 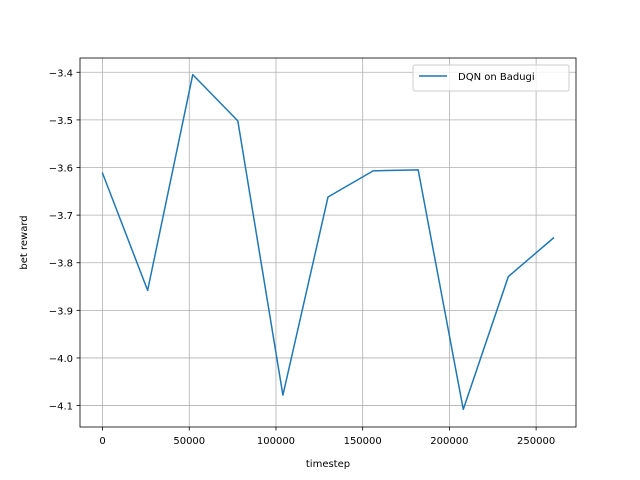 I want to click on y-tick-label: −3.5, so click(x=61, y=121).